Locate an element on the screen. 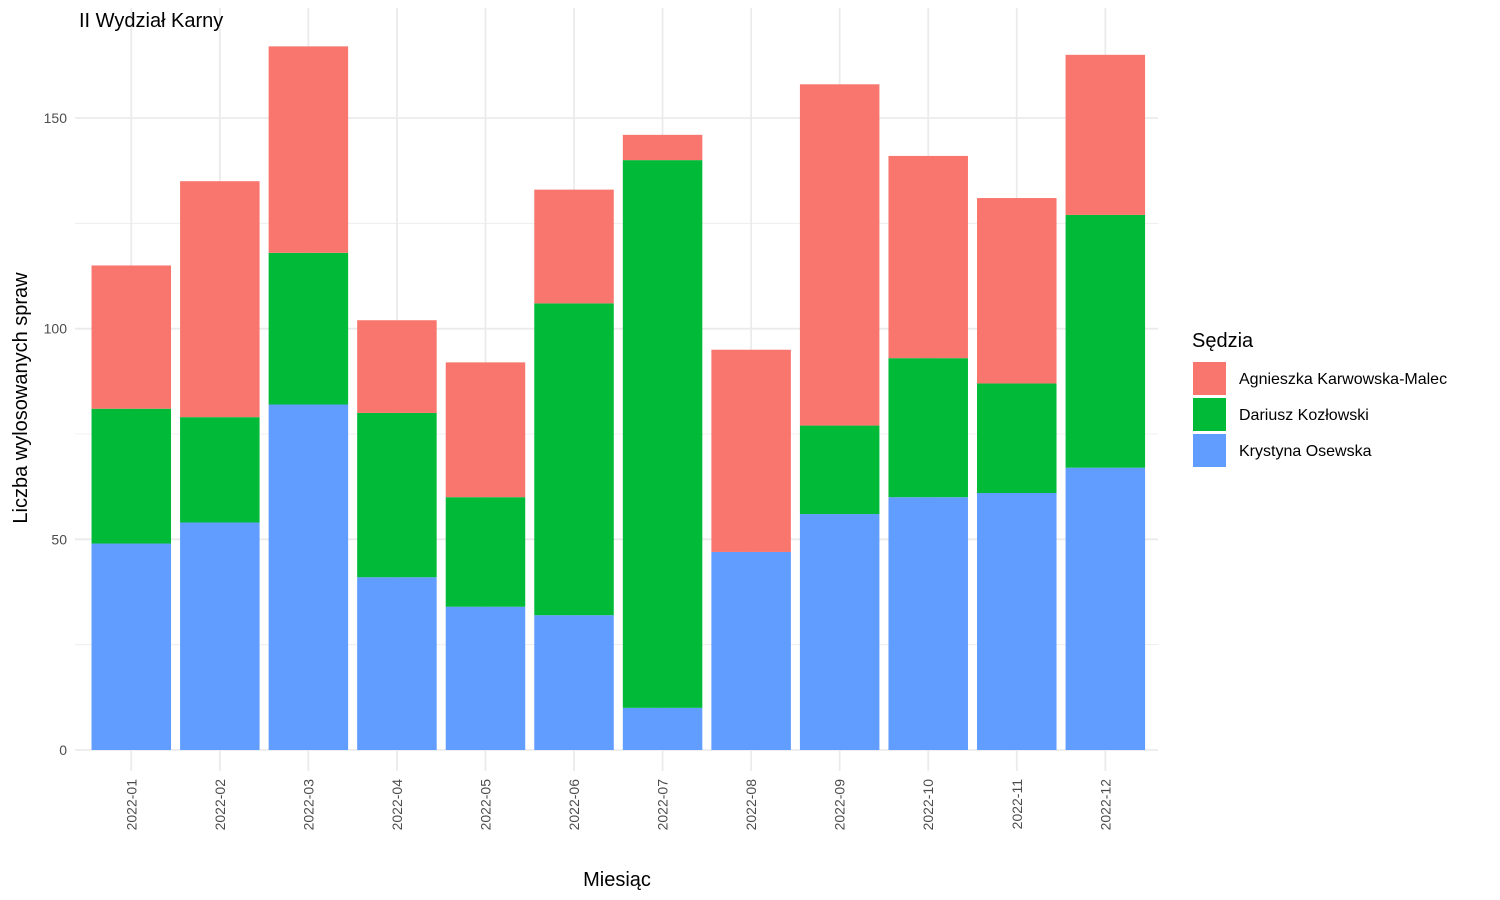 This screenshot has width=1500, height=900. y-tick-label: 150 is located at coordinates (56, 118).